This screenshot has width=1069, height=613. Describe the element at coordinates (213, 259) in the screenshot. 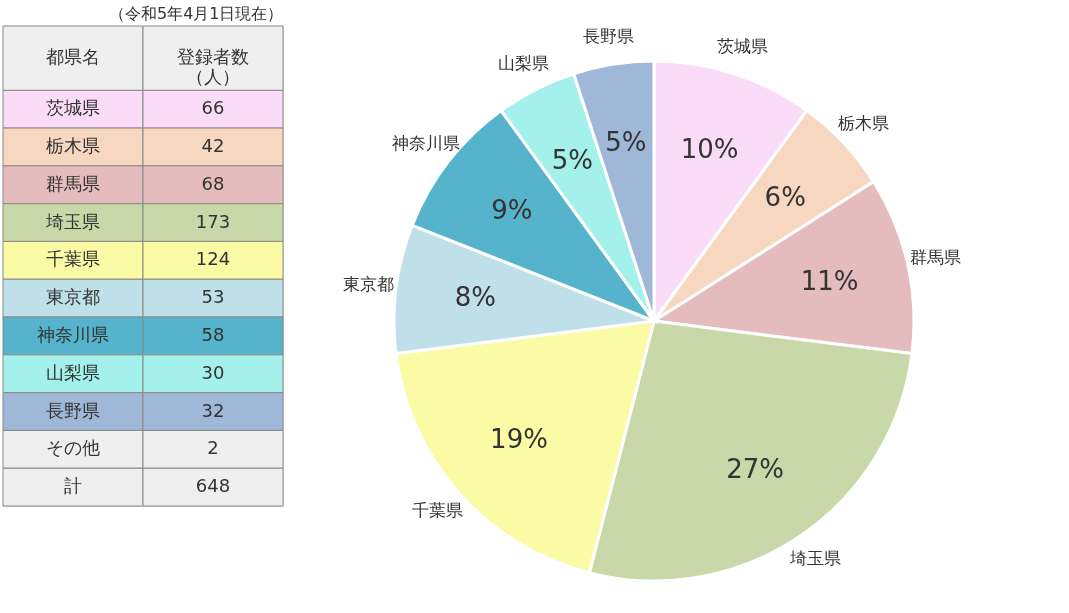

I see `data-label: 124` at that location.